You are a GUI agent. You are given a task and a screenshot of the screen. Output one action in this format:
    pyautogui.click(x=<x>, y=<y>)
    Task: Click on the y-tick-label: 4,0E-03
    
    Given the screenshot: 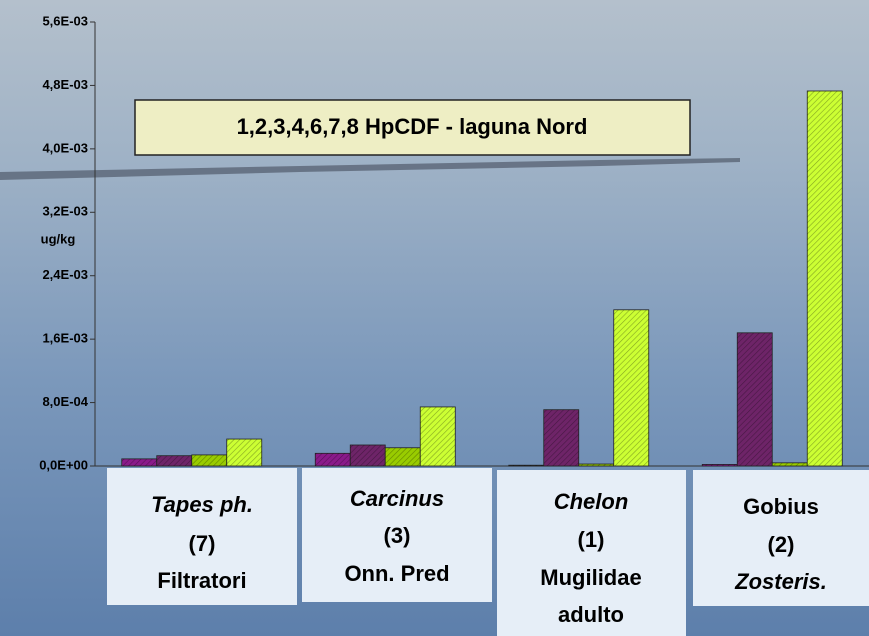 What is the action you would take?
    pyautogui.click(x=65, y=147)
    